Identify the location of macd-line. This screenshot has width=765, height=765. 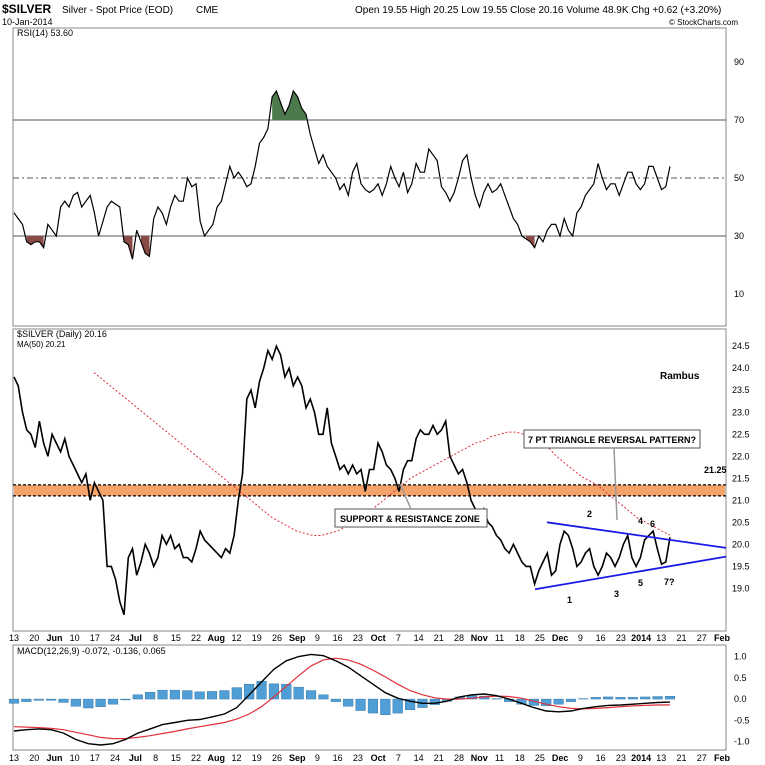
(342, 699).